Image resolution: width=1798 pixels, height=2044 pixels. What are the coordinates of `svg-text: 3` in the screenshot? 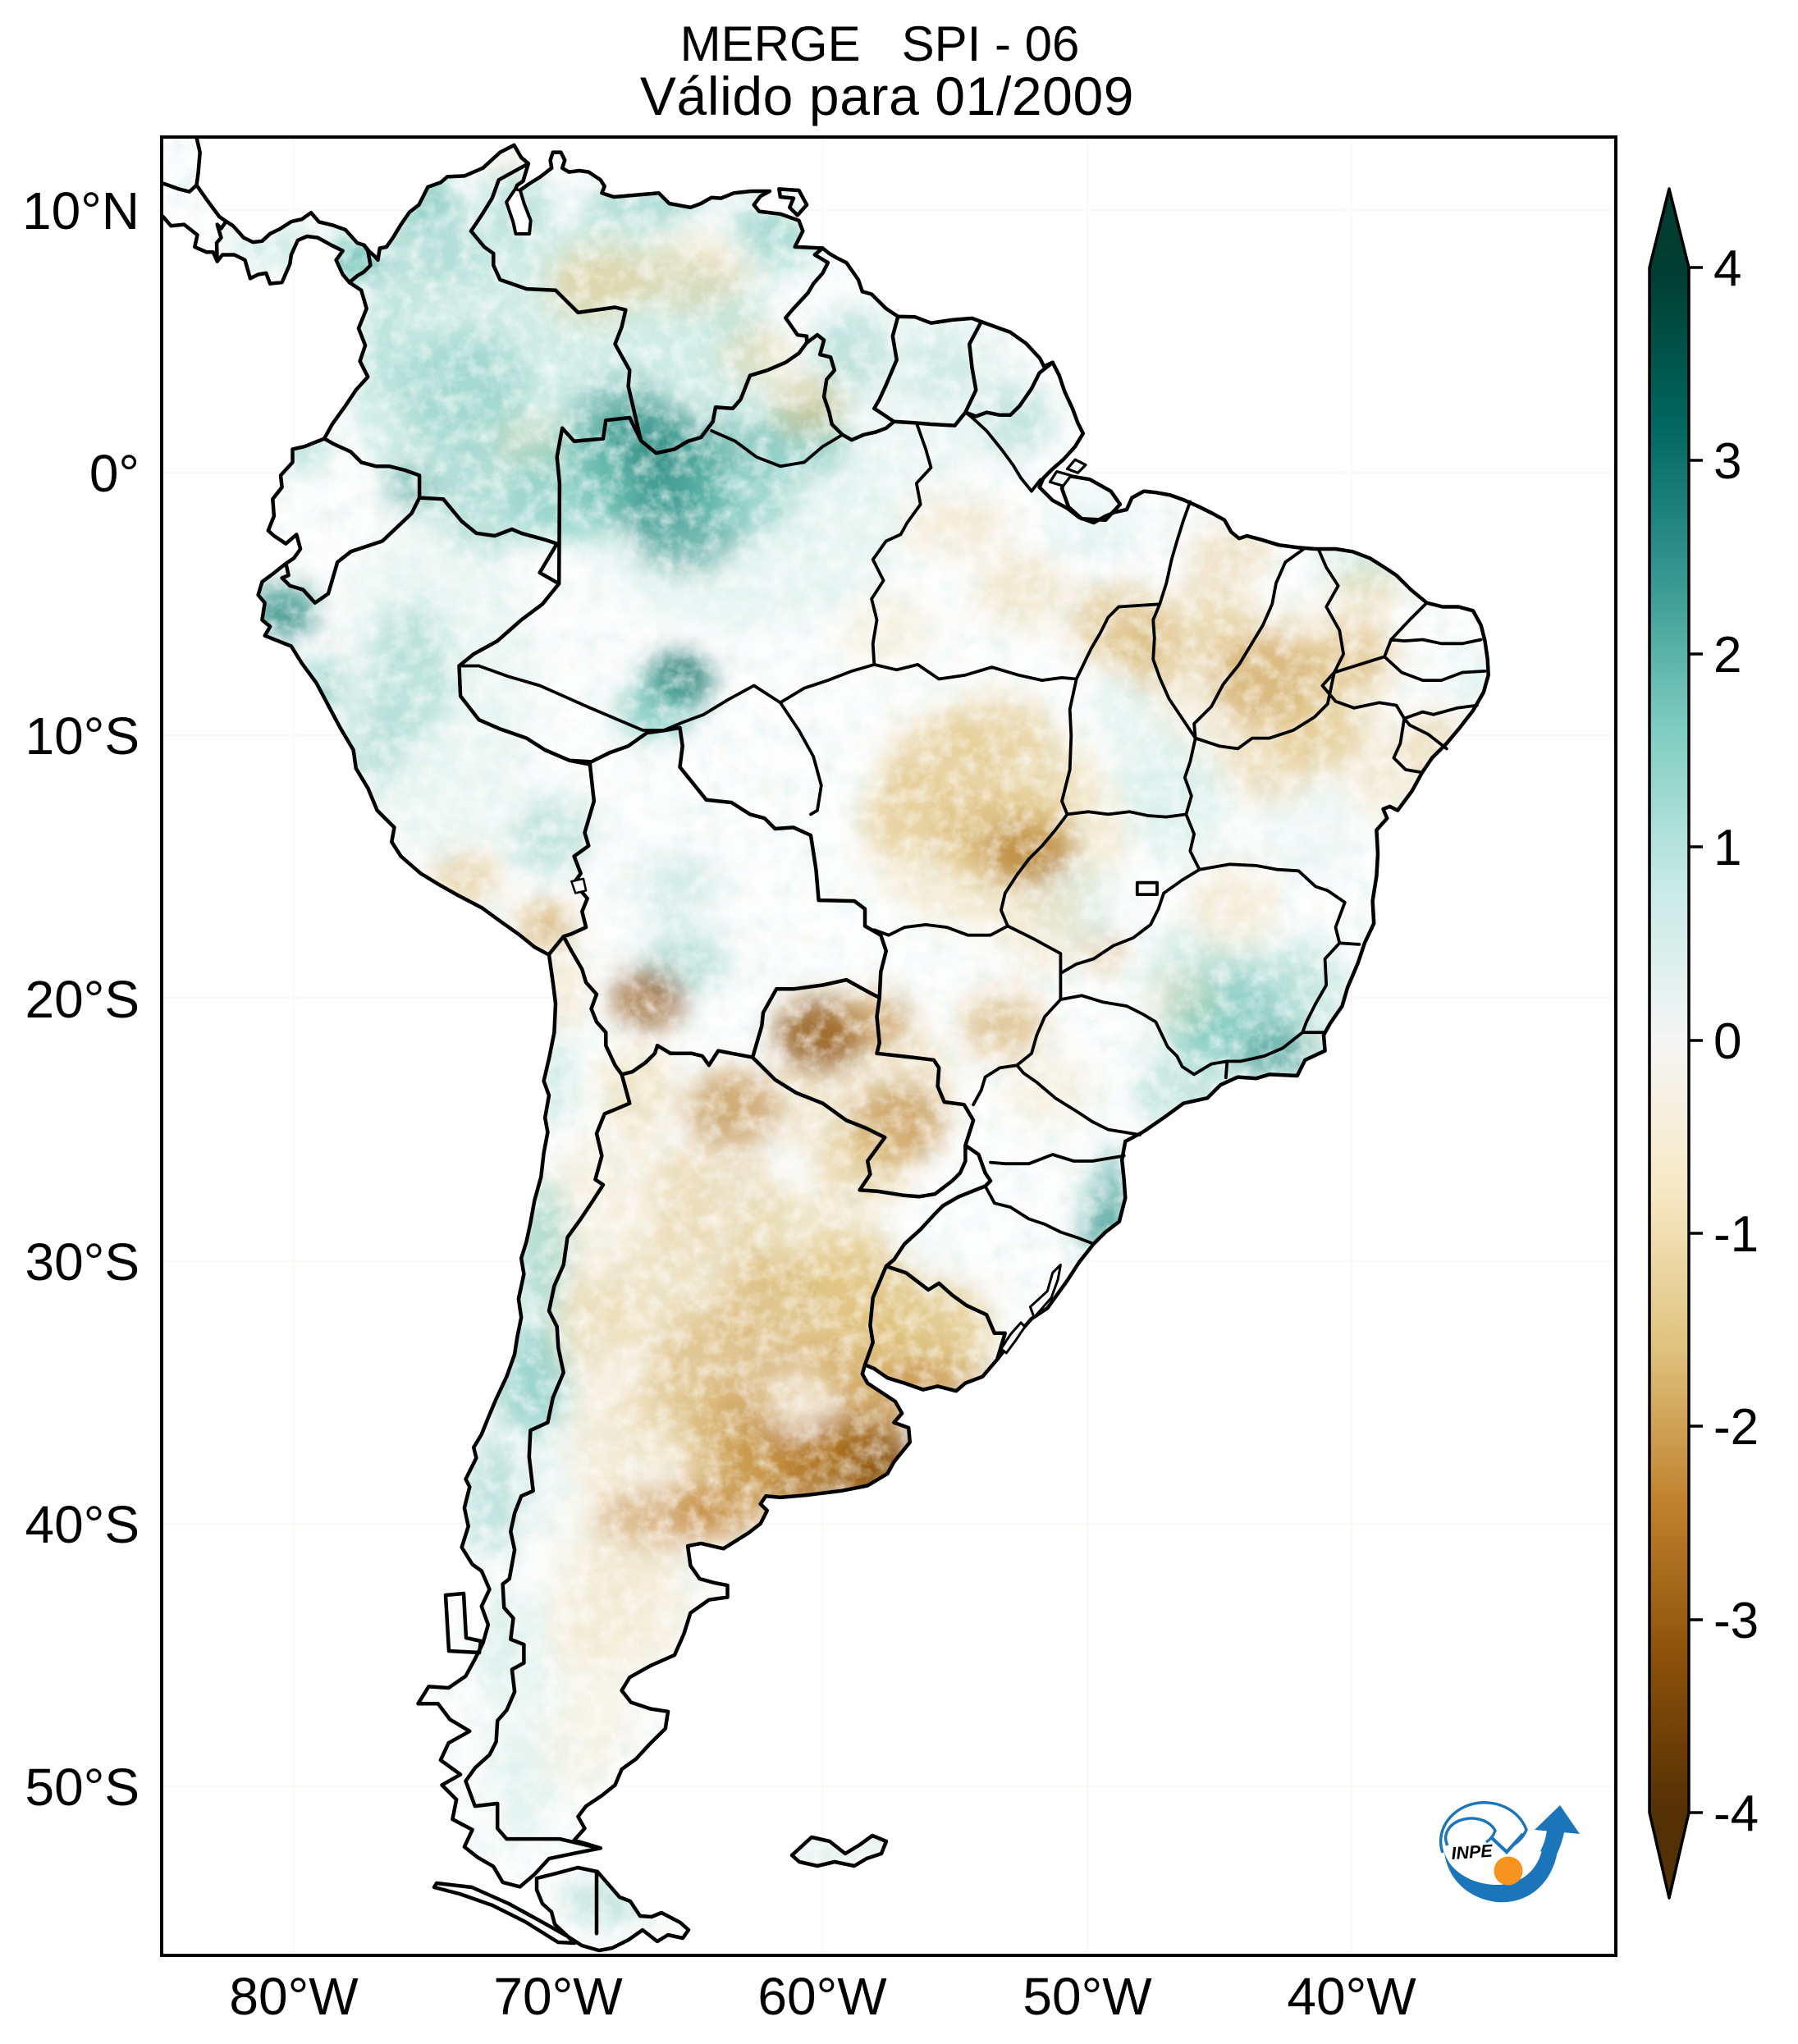 It's located at (1727, 461).